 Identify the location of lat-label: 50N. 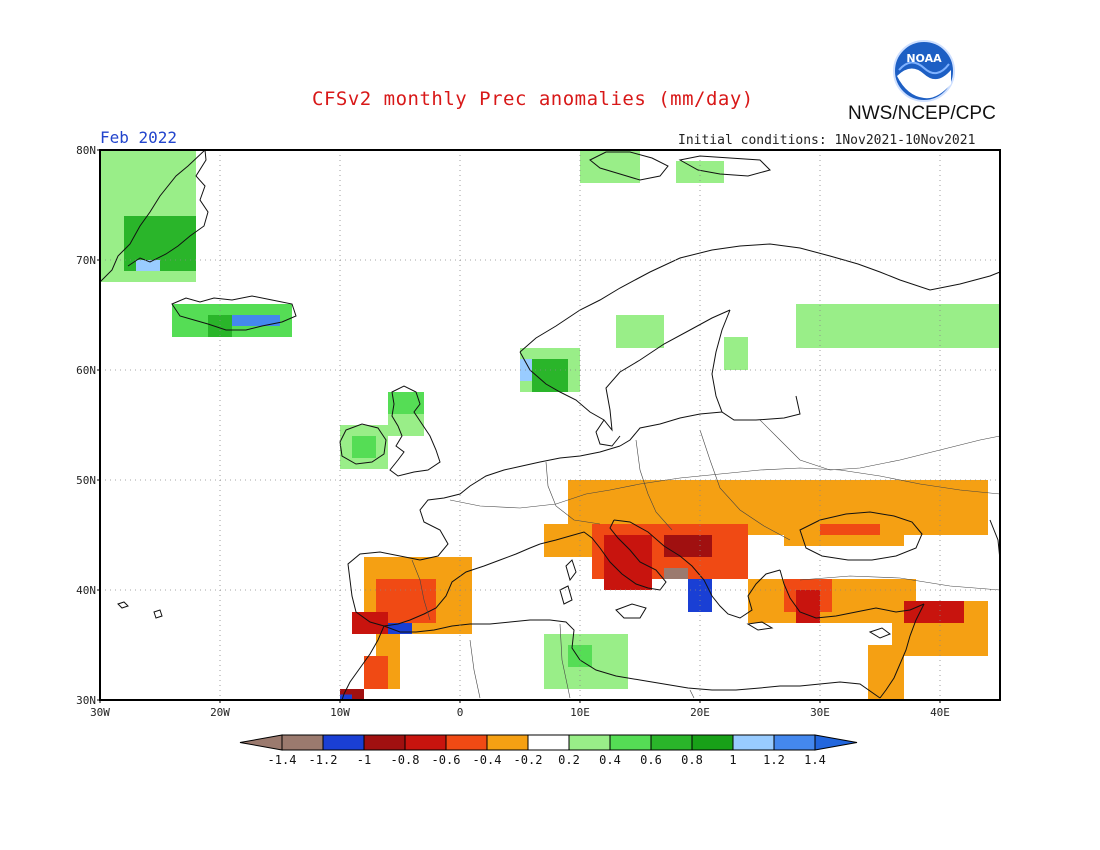
(86, 480).